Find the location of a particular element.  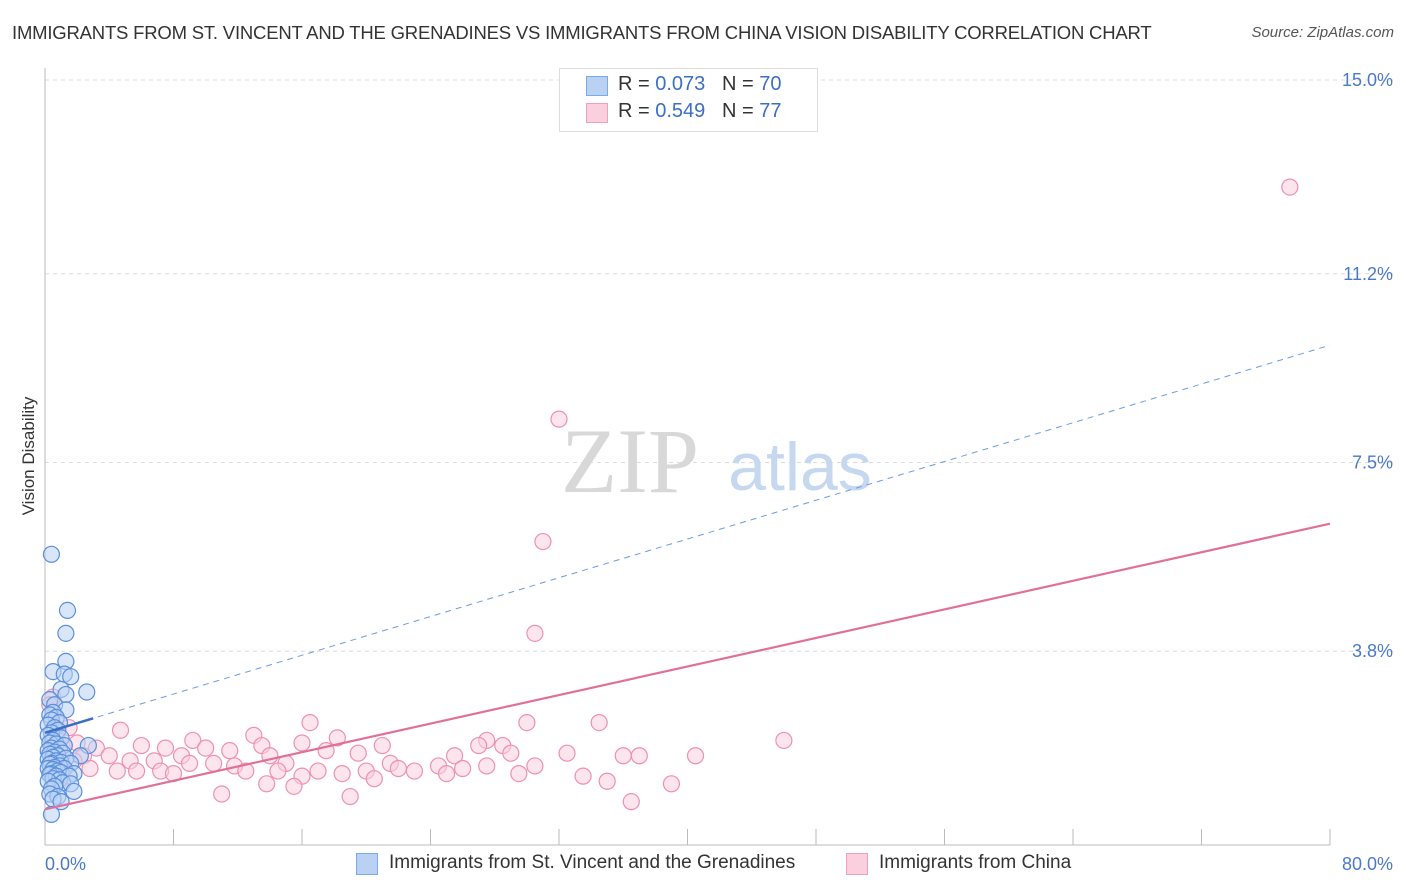

legend-swatch-vincent is located at coordinates (597, 86).